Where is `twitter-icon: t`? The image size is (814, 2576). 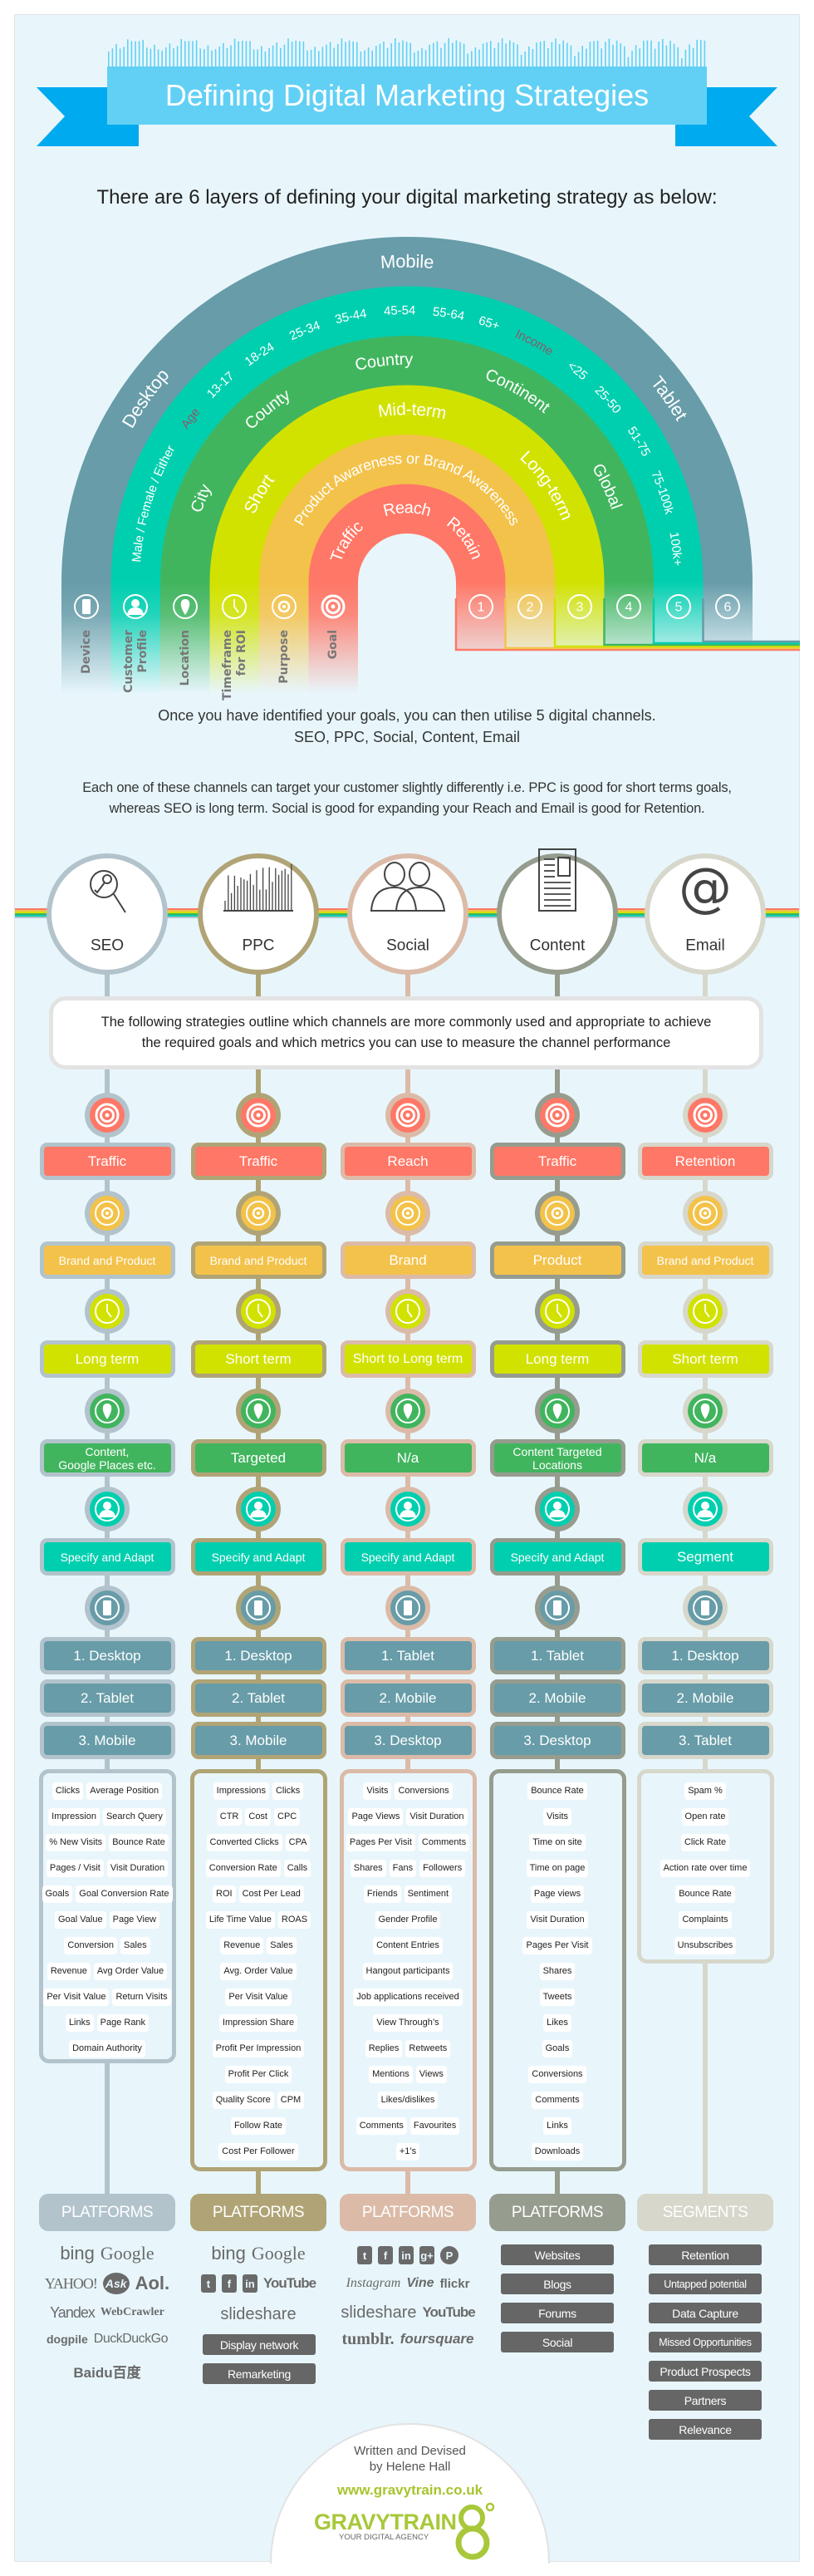
twitter-icon: t is located at coordinates (364, 2255).